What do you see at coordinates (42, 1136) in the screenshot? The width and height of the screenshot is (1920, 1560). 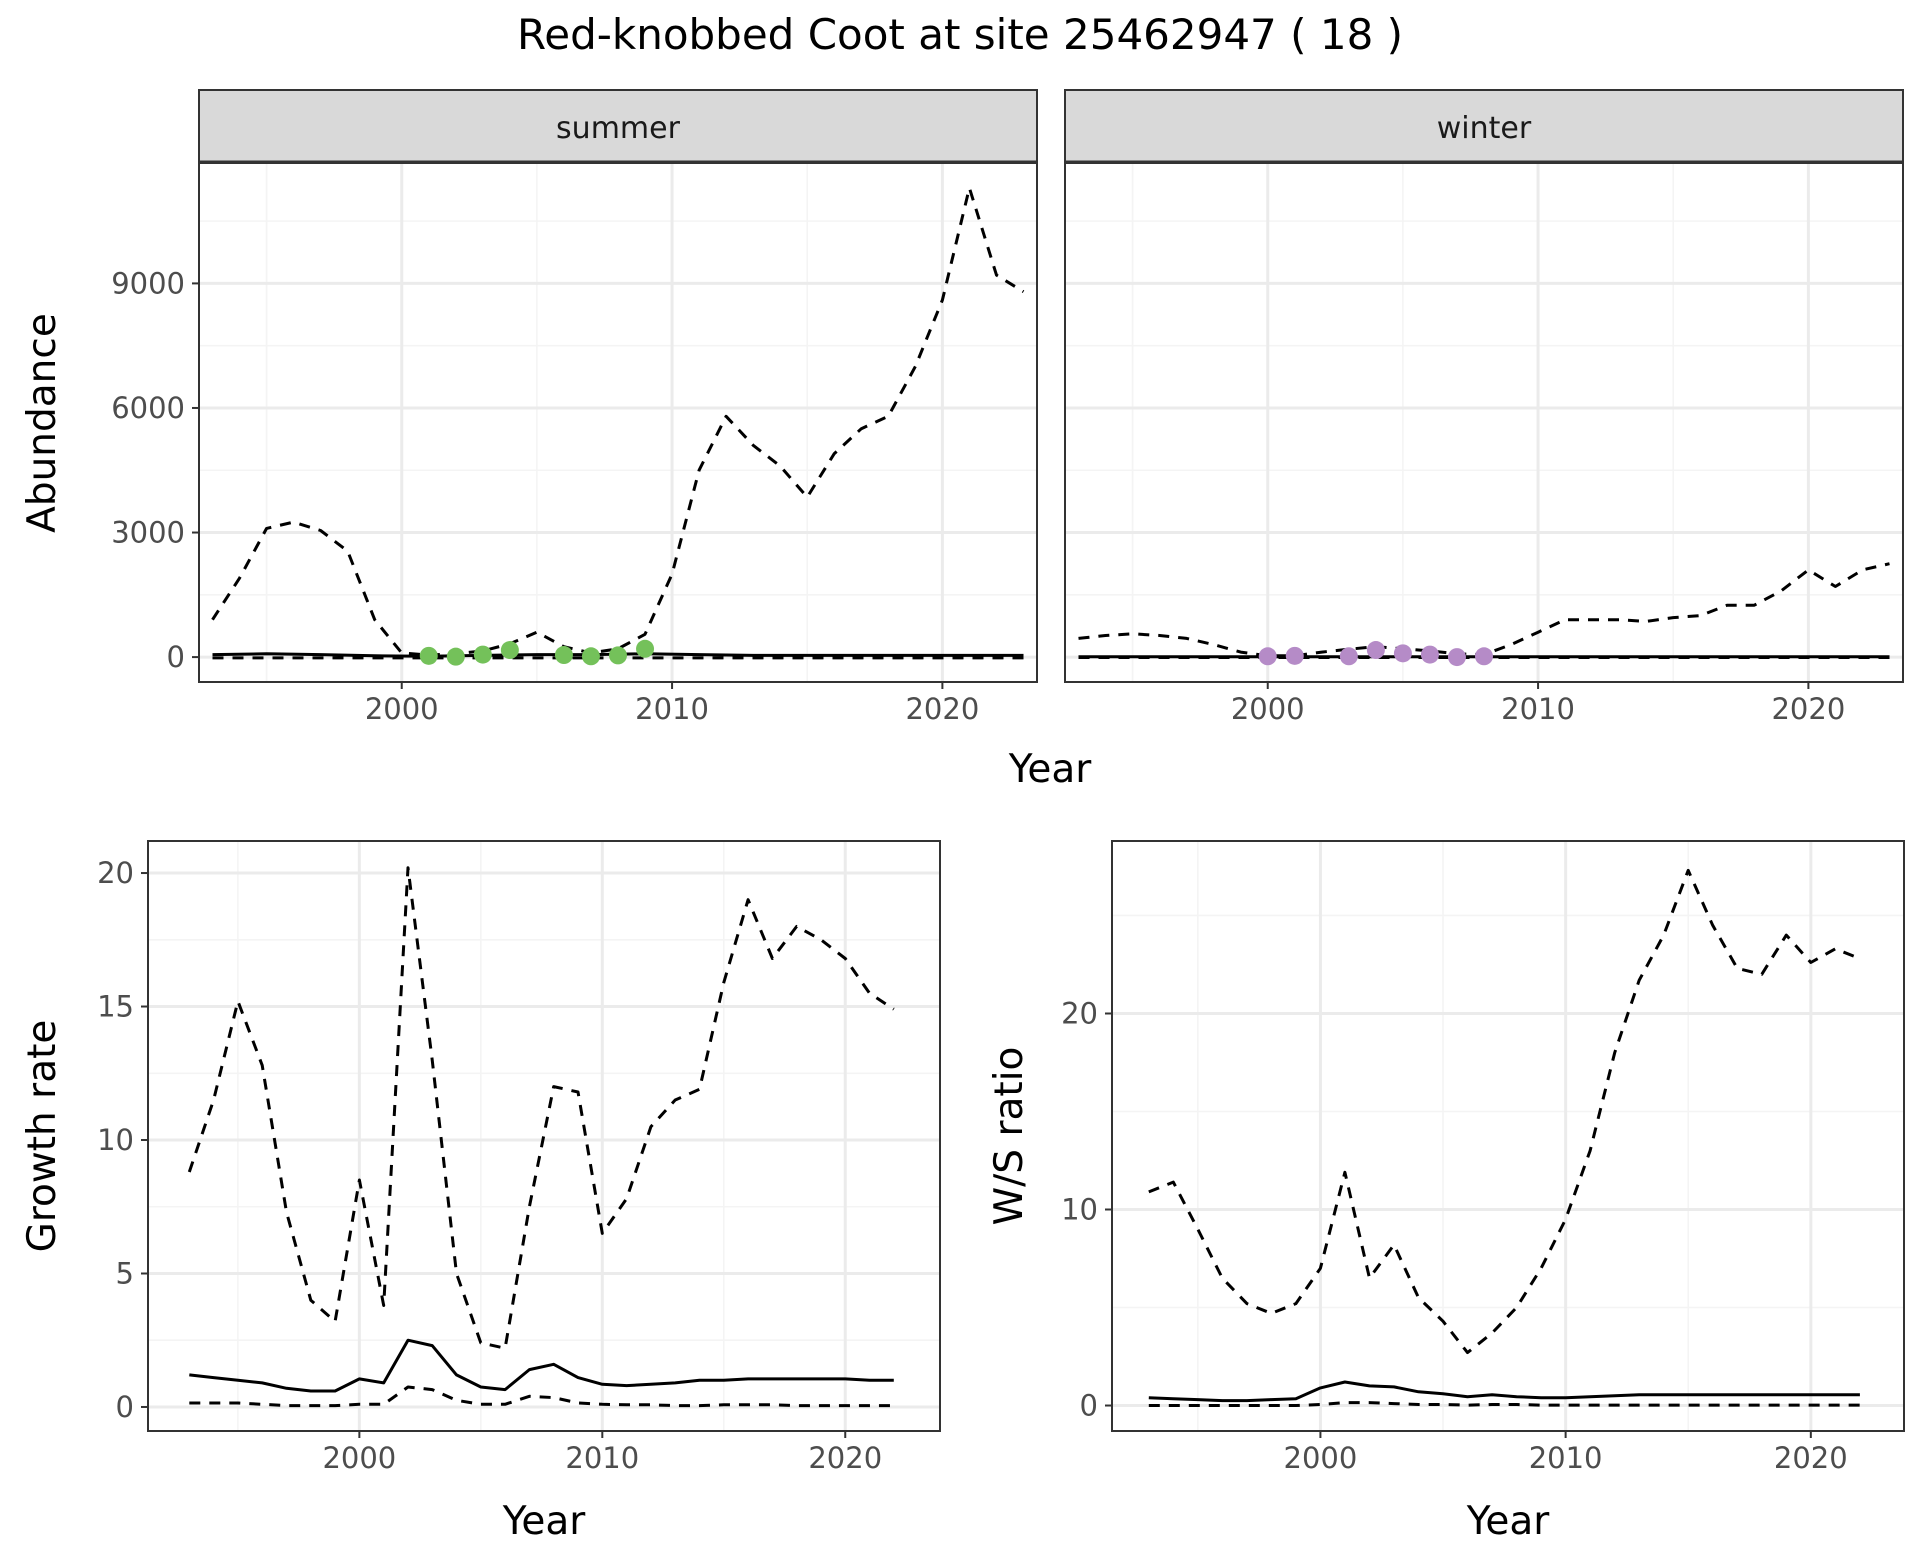 I see `growth-y-axis-title: Growth rate` at bounding box center [42, 1136].